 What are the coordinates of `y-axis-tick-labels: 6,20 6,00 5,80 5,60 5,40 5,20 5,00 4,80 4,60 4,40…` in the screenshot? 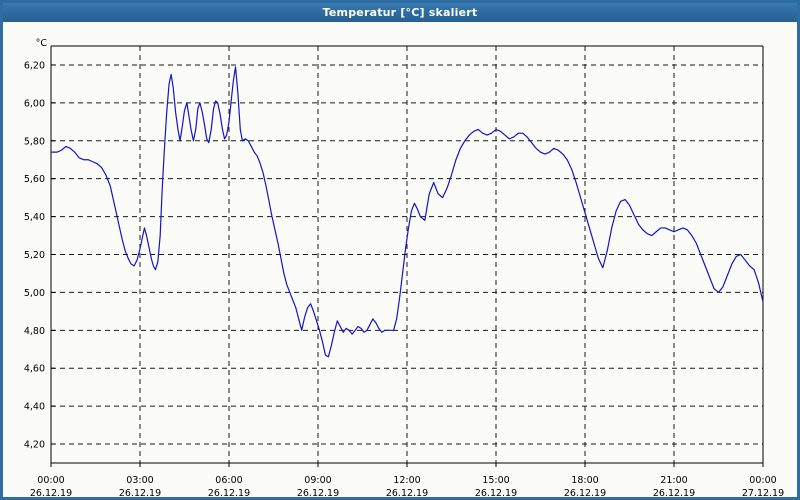 It's located at (34, 255).